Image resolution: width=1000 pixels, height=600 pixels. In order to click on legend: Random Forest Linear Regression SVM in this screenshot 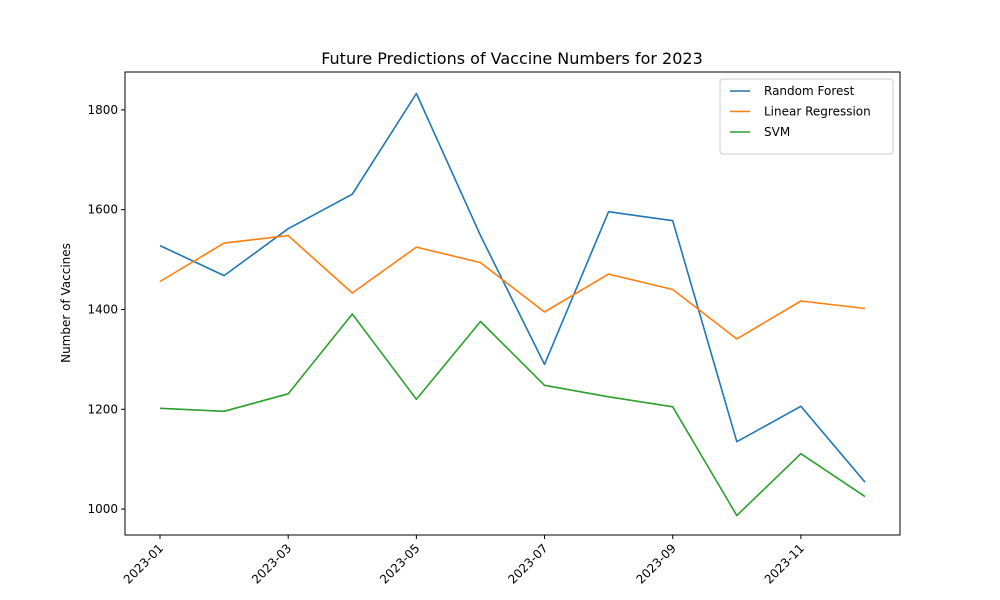, I will do `click(806, 116)`.